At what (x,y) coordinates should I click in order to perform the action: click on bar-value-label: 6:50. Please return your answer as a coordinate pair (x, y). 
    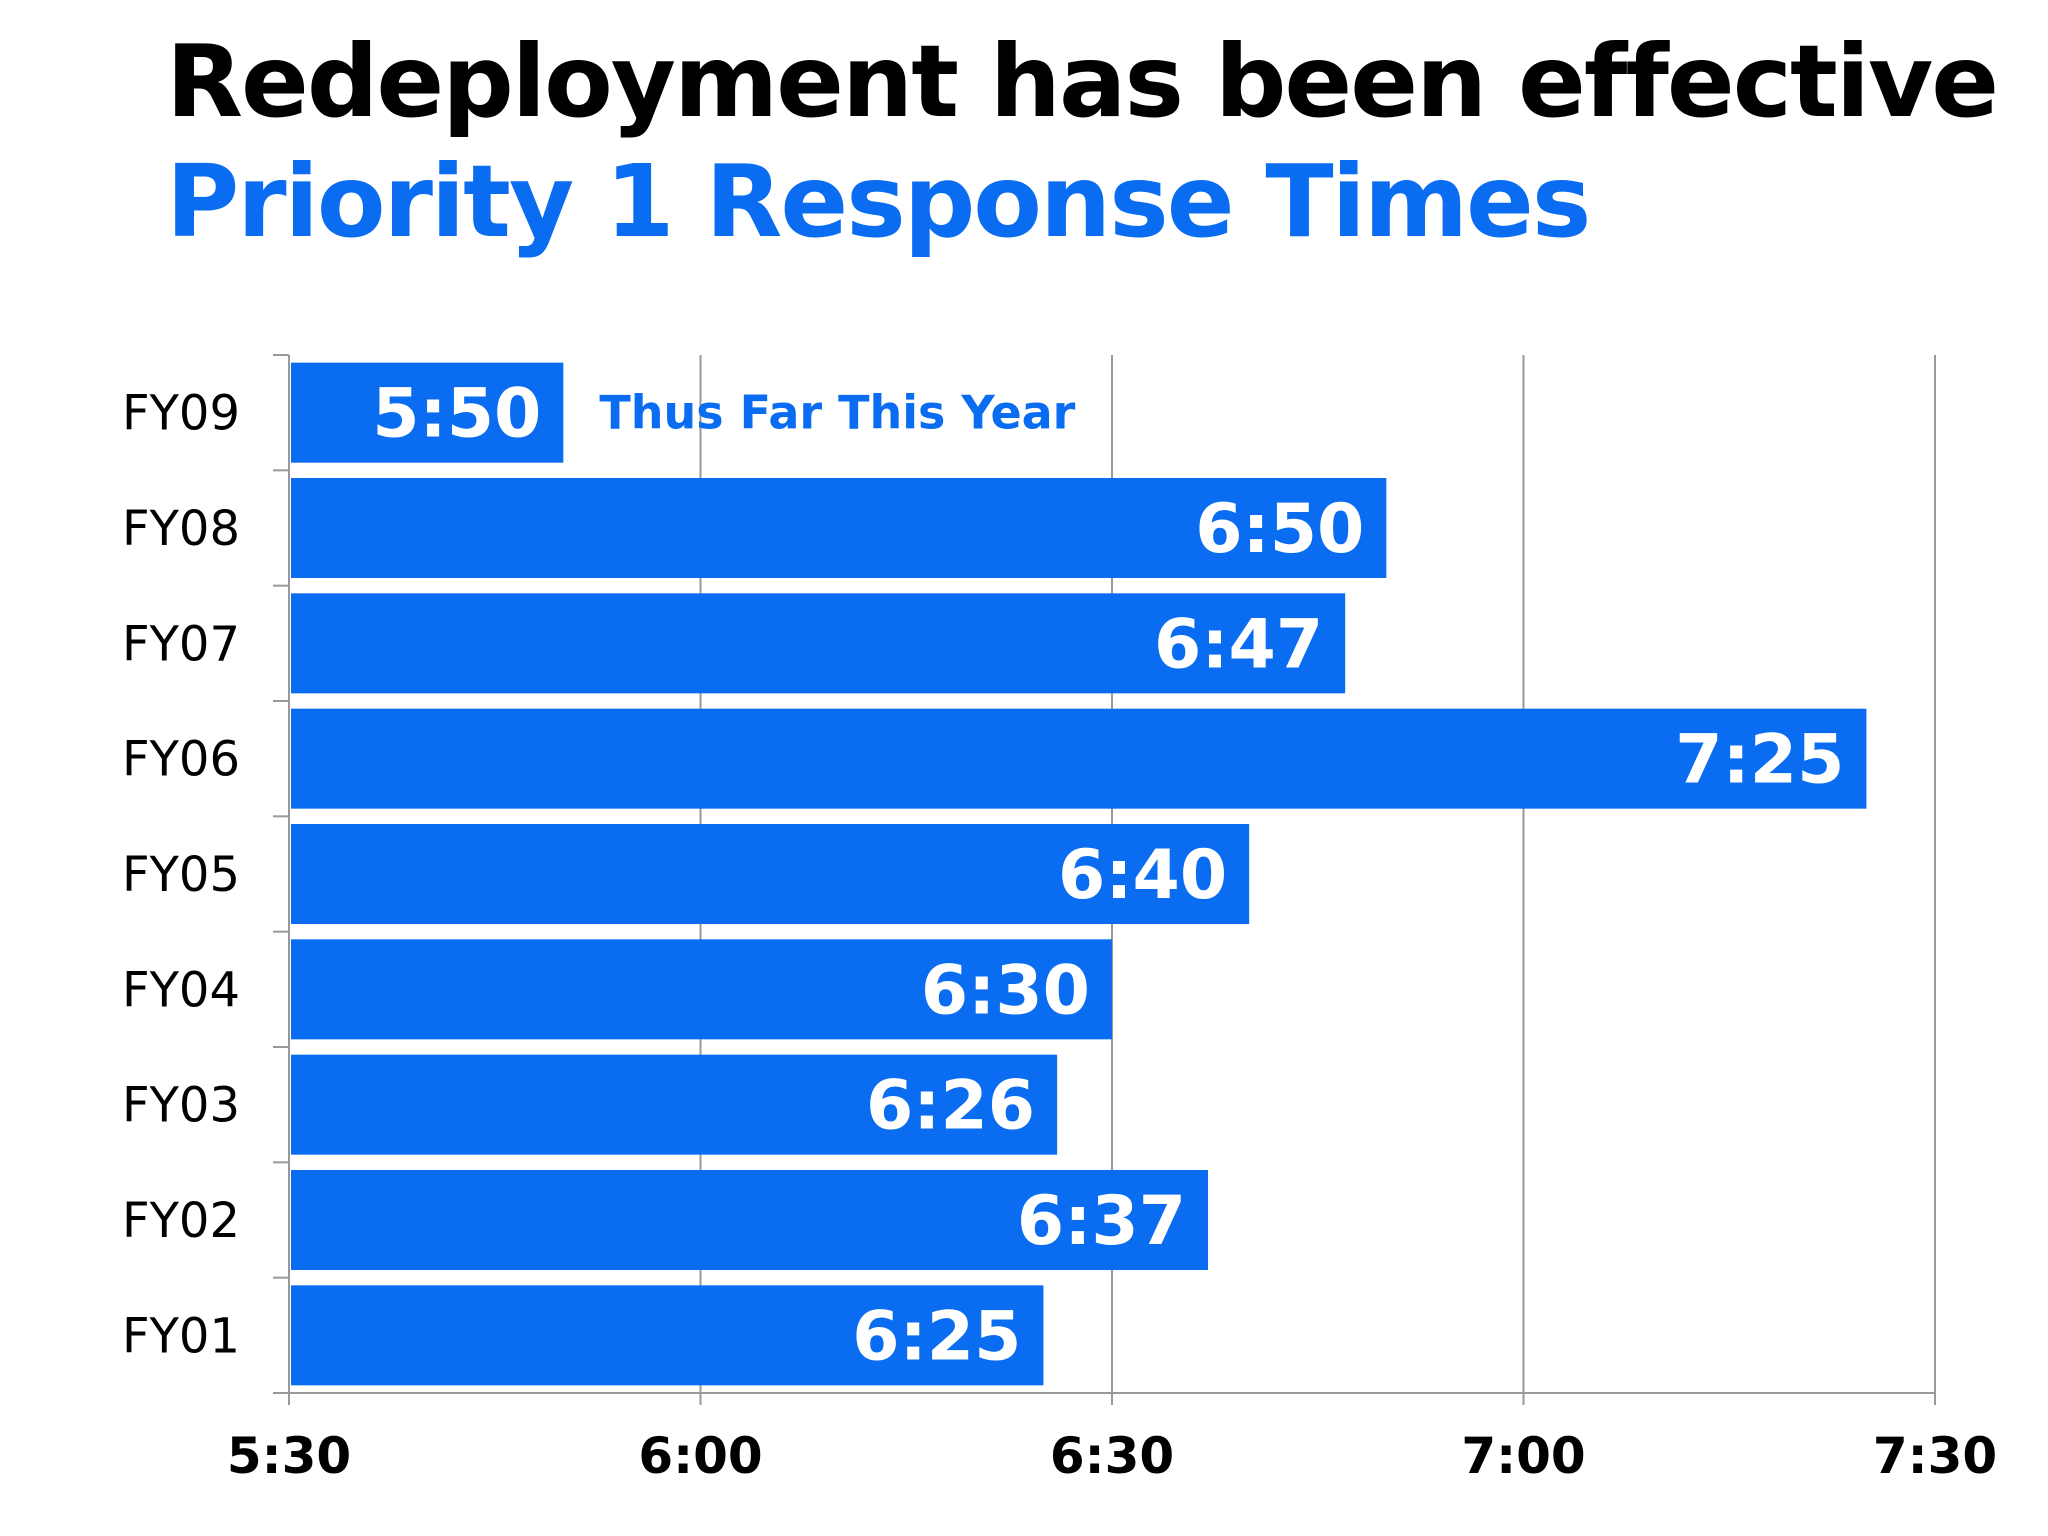
    Looking at the image, I should click on (1279, 529).